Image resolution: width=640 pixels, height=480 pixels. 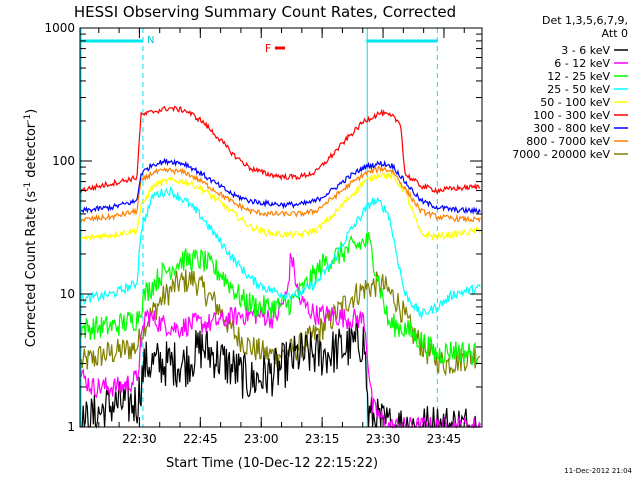 What do you see at coordinates (268, 48) in the screenshot?
I see `flare-label: F` at bounding box center [268, 48].